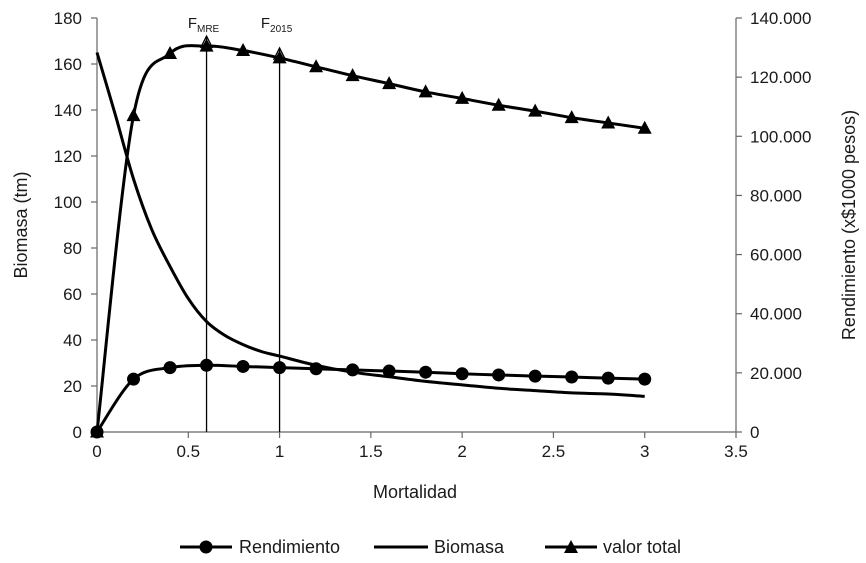  What do you see at coordinates (206, 547) in the screenshot?
I see `legend-marker-rendimiento` at bounding box center [206, 547].